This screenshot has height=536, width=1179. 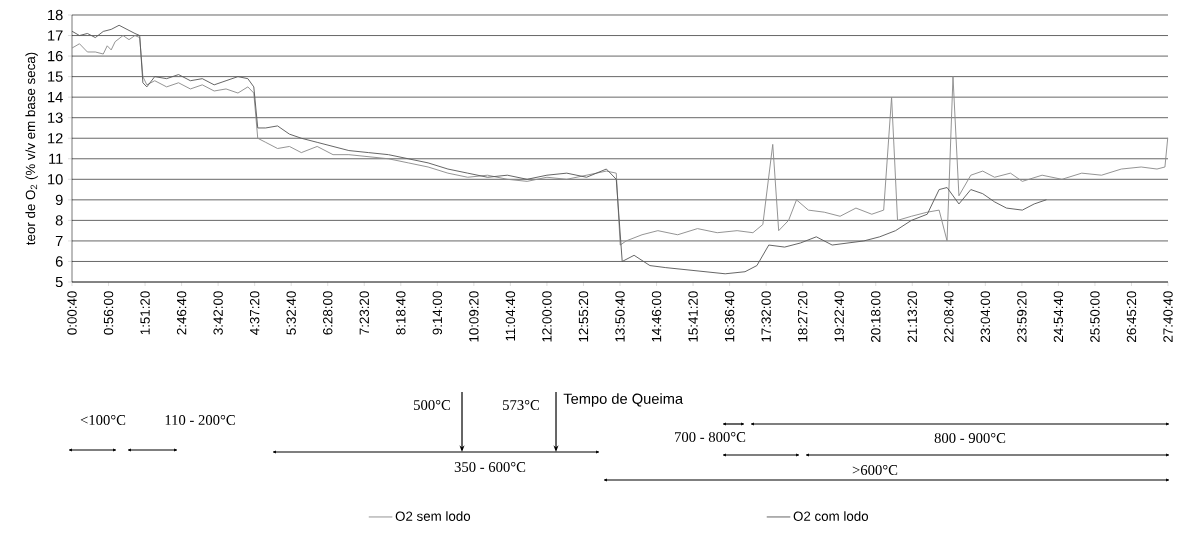 I want to click on x-tick-label: 12:00:00, so click(x=547, y=316).